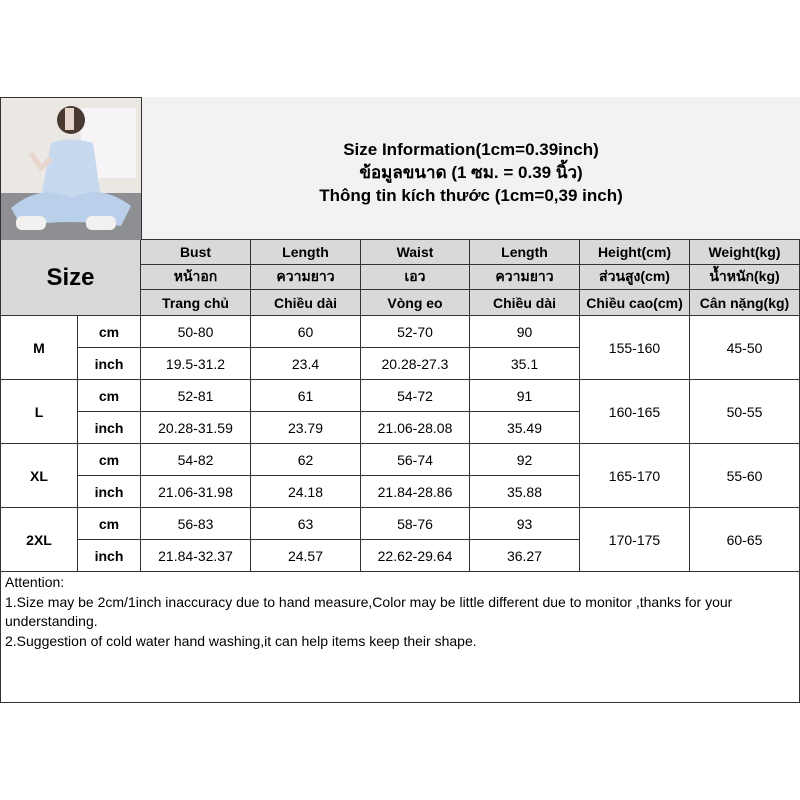  What do you see at coordinates (415, 303) in the screenshot?
I see `column-header: Vòng eo` at bounding box center [415, 303].